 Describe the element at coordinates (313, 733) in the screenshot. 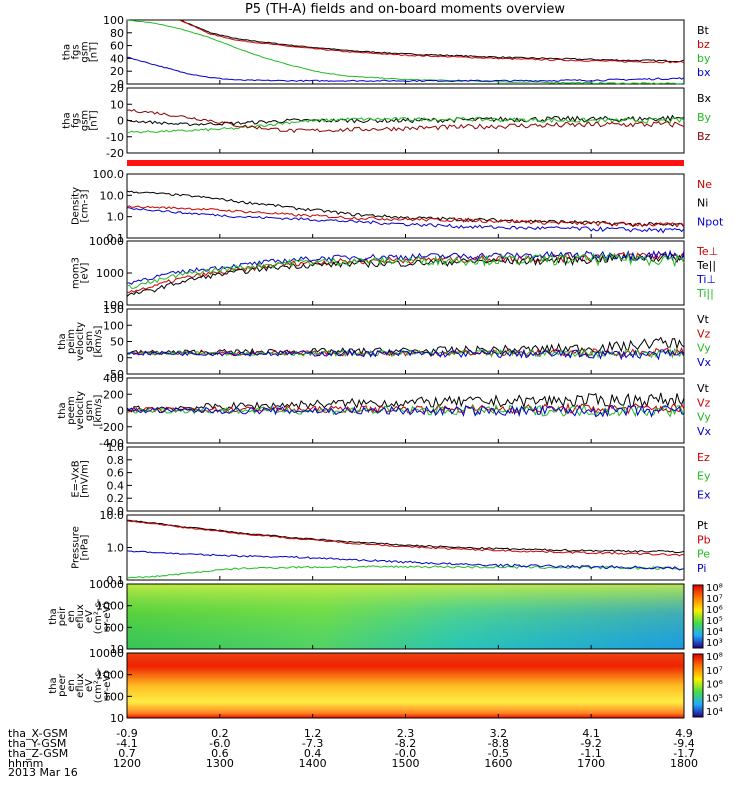

I see `x-tick-label: 1.2` at that location.